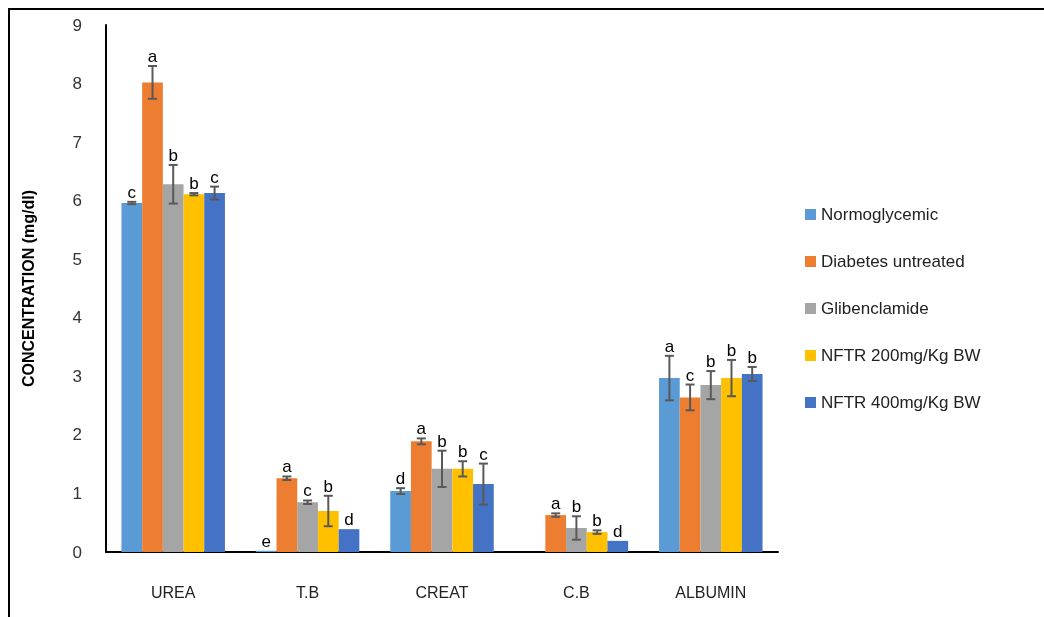  I want to click on y-tick-label: 6, so click(77, 201).